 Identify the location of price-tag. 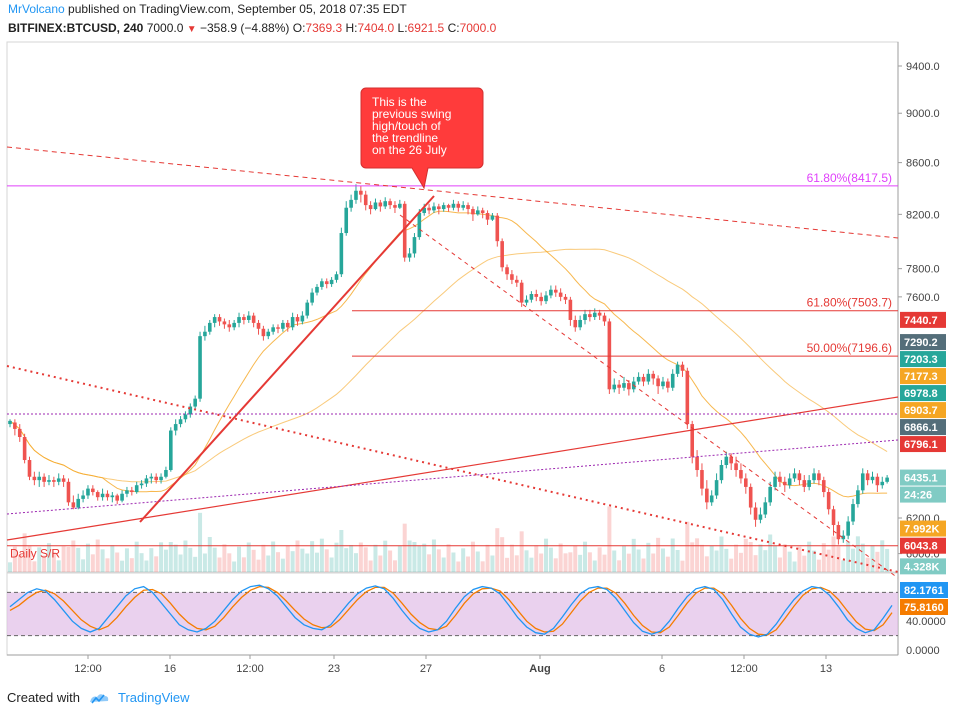
(923, 342).